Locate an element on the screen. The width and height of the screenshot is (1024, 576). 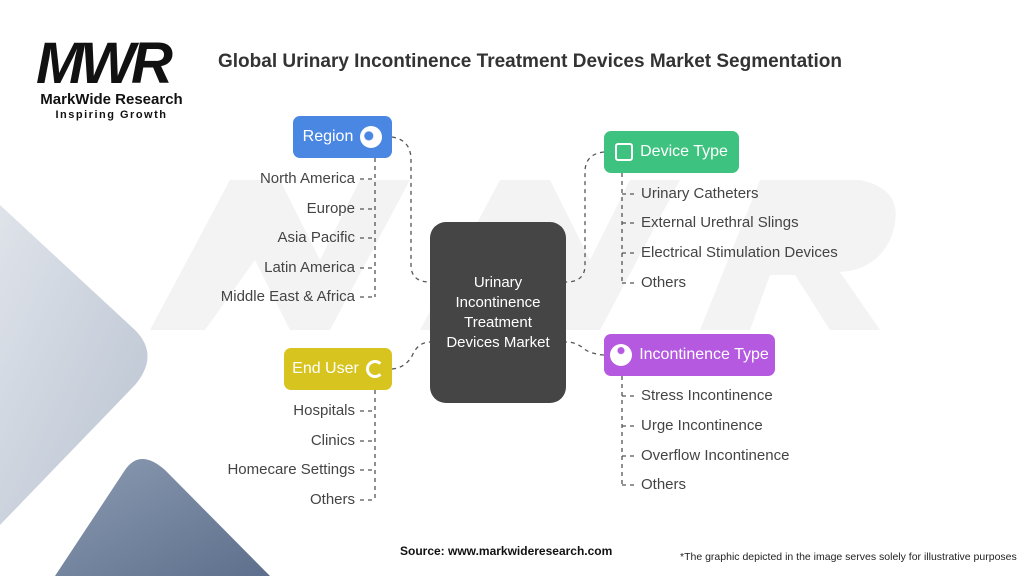
users-refresh-icon is located at coordinates (374, 369).